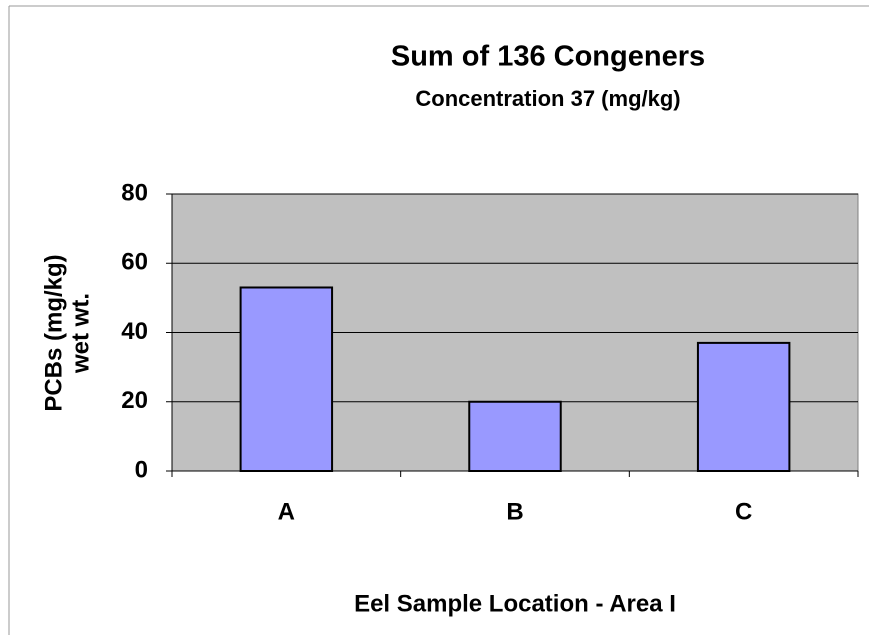 This screenshot has height=635, width=869. Describe the element at coordinates (743, 511) in the screenshot. I see `x-tick-label: C` at that location.